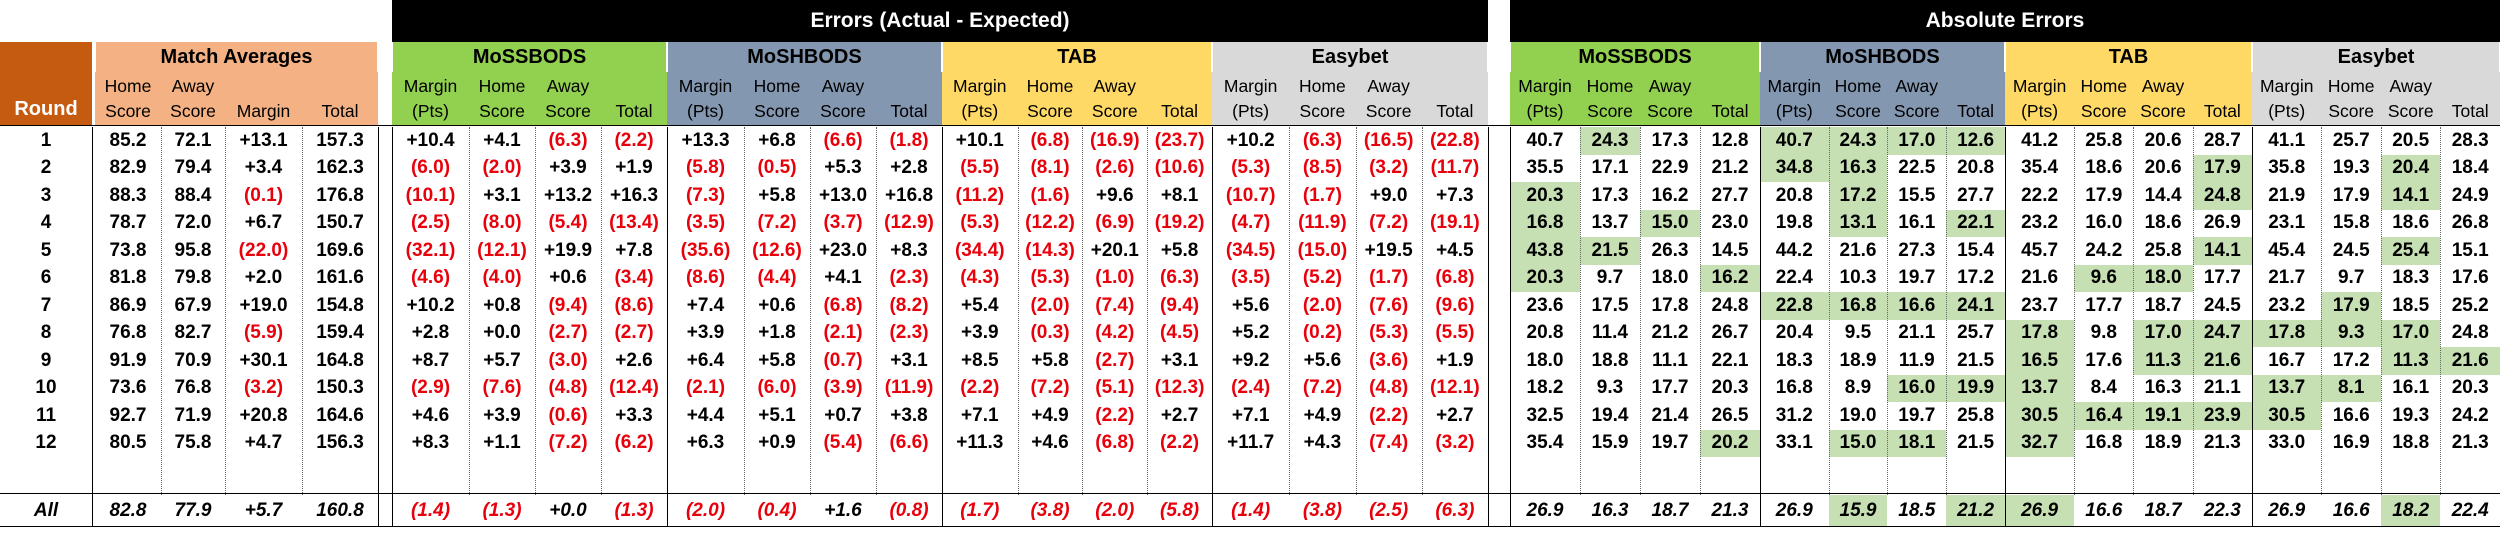 Image resolution: width=2500 pixels, height=535 pixels. I want to click on error-cell: (6.9), so click(1115, 223).